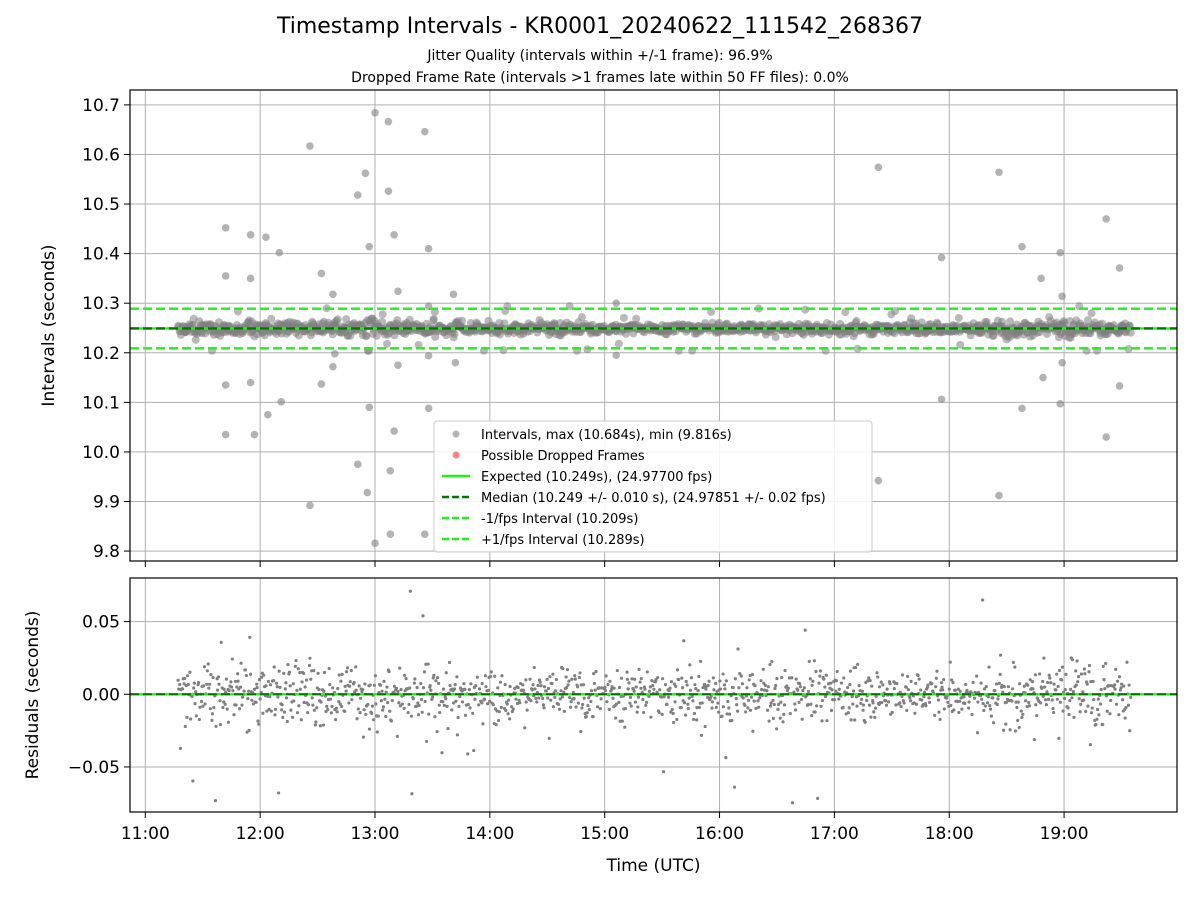  What do you see at coordinates (101, 205) in the screenshot?
I see `y-tick-label: 10.5` at bounding box center [101, 205].